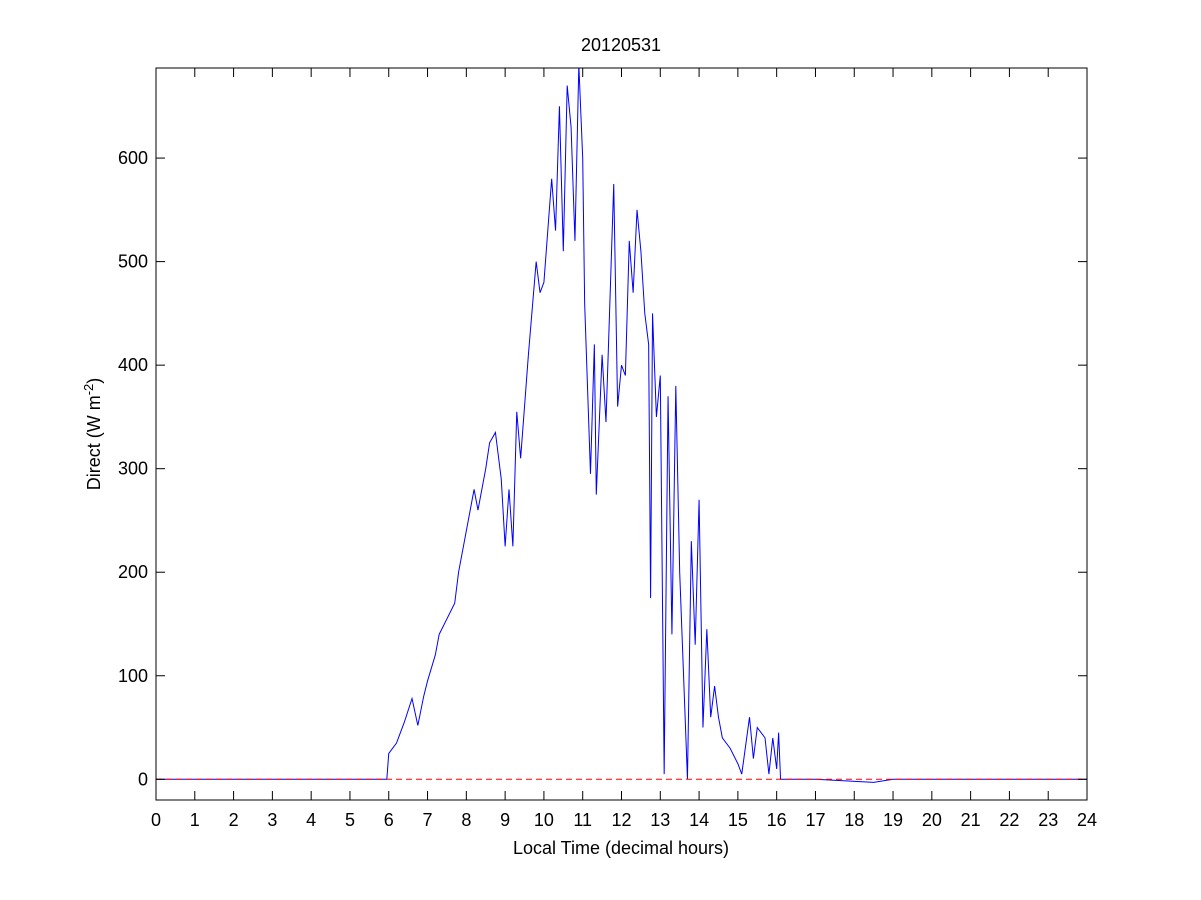 Image resolution: width=1201 pixels, height=900 pixels. I want to click on x-tick-label: 13, so click(660, 820).